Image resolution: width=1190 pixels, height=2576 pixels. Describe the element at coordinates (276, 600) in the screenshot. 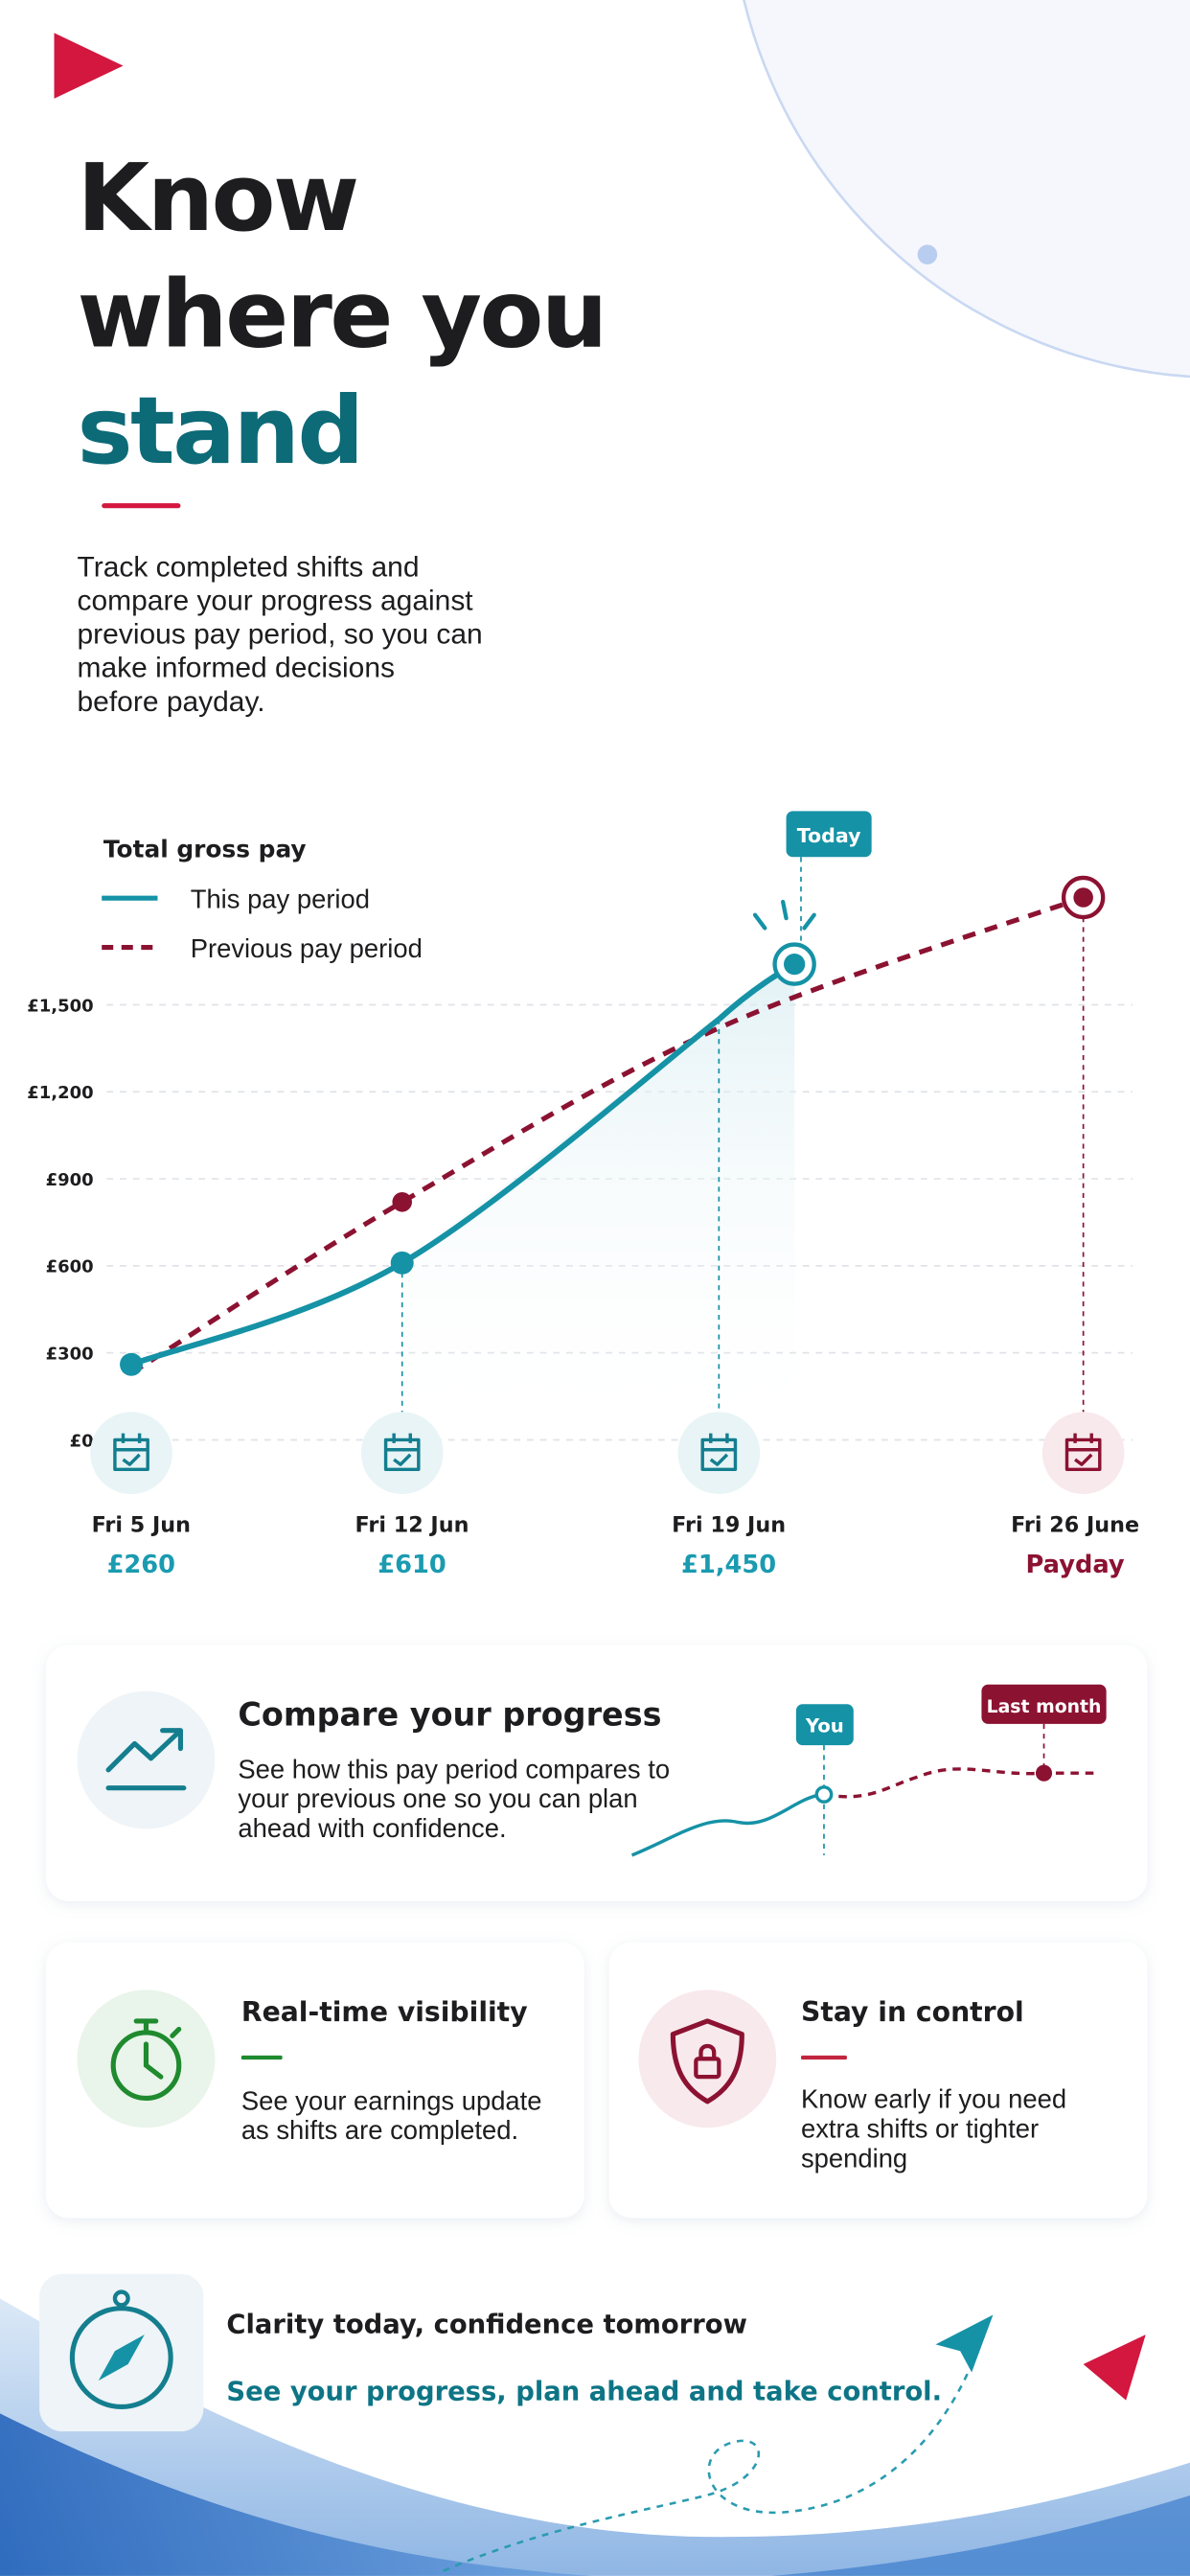

I see `text-line: compare your progress against` at that location.